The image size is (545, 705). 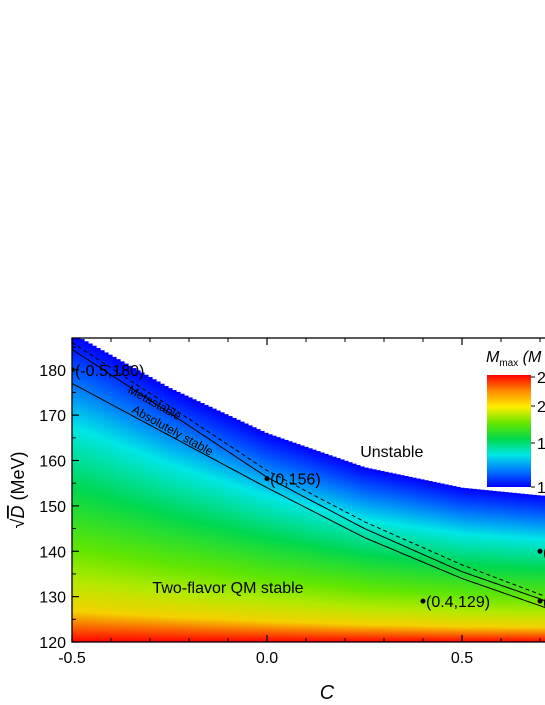 I want to click on svg-text: √D (MeV), so click(x=18, y=490).